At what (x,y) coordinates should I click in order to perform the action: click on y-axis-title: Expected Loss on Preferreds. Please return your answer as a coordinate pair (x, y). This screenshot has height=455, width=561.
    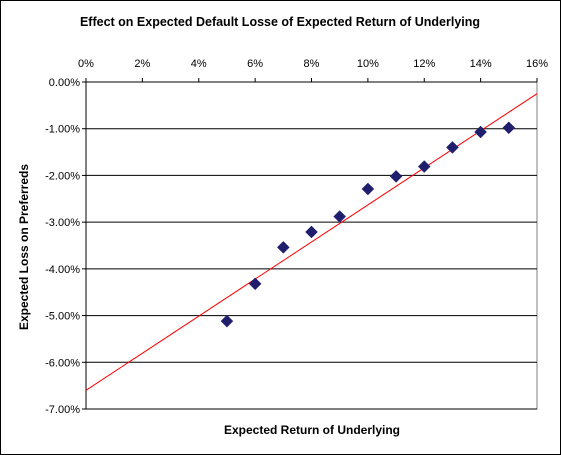
    Looking at the image, I should click on (24, 247).